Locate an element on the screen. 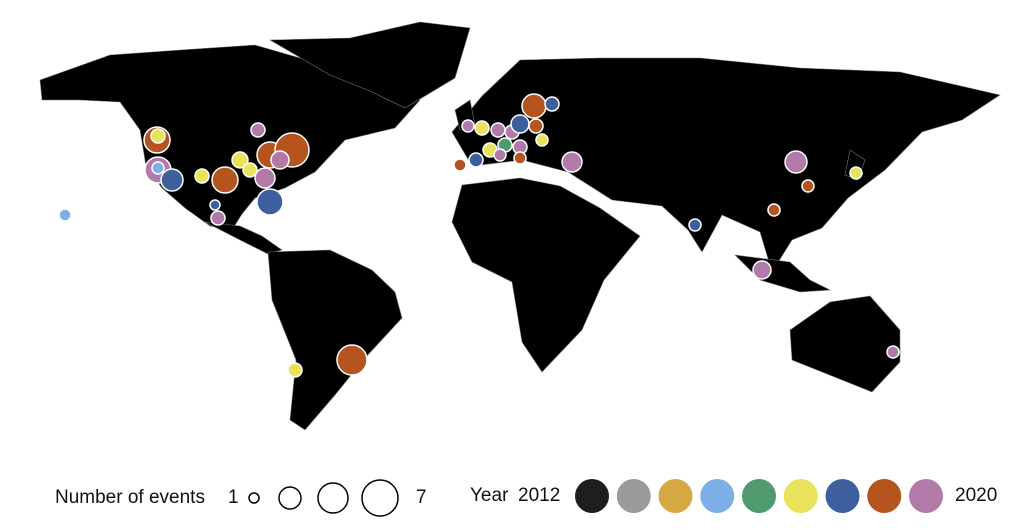 Image resolution: width=1015 pixels, height=530 pixels. year-legend-start: 2012 is located at coordinates (539, 495).